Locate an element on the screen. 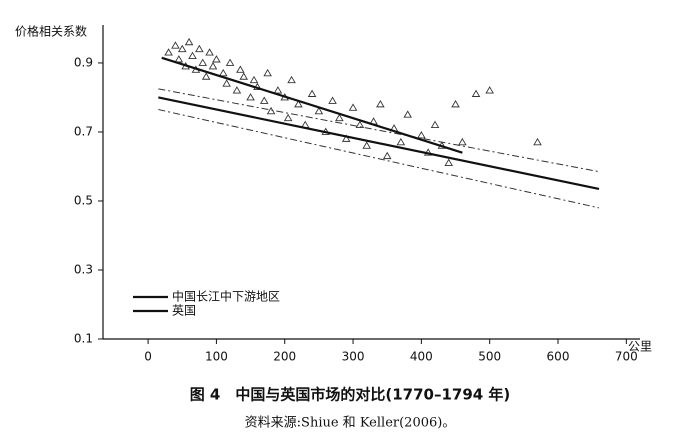 The height and width of the screenshot is (438, 700). chart-title: 图 4 中国与英国市场的对比(1770–1794 年) is located at coordinates (350, 395).